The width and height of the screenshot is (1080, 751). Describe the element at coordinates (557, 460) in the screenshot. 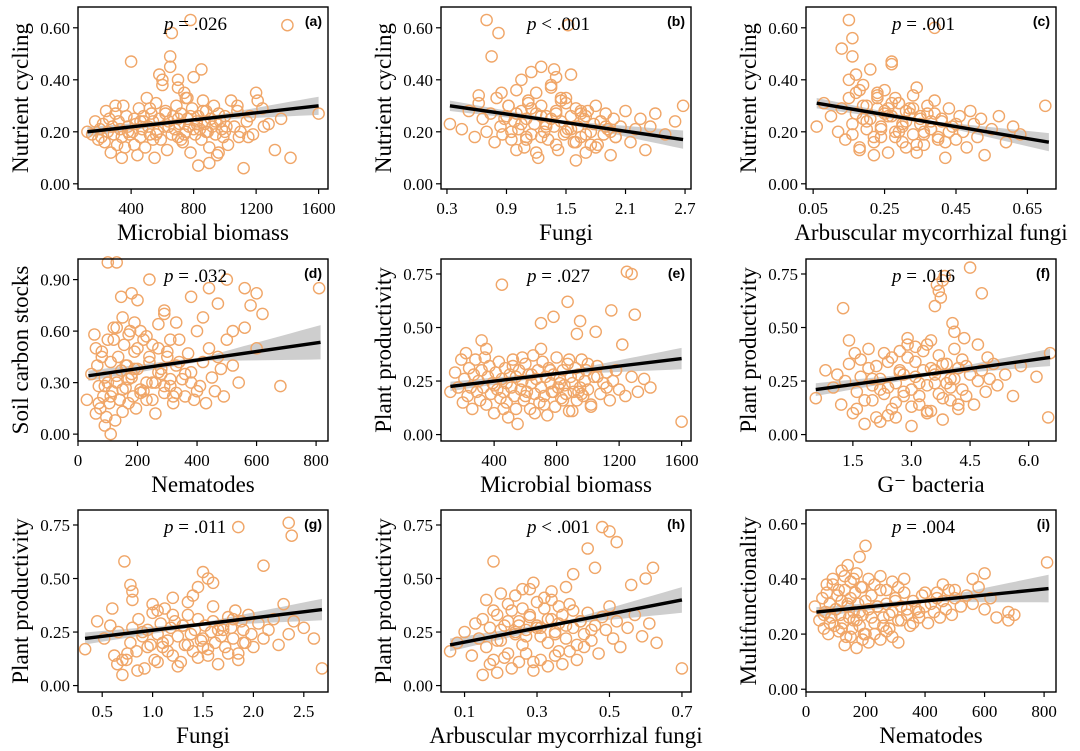

I see `x-tick-label: 800` at that location.